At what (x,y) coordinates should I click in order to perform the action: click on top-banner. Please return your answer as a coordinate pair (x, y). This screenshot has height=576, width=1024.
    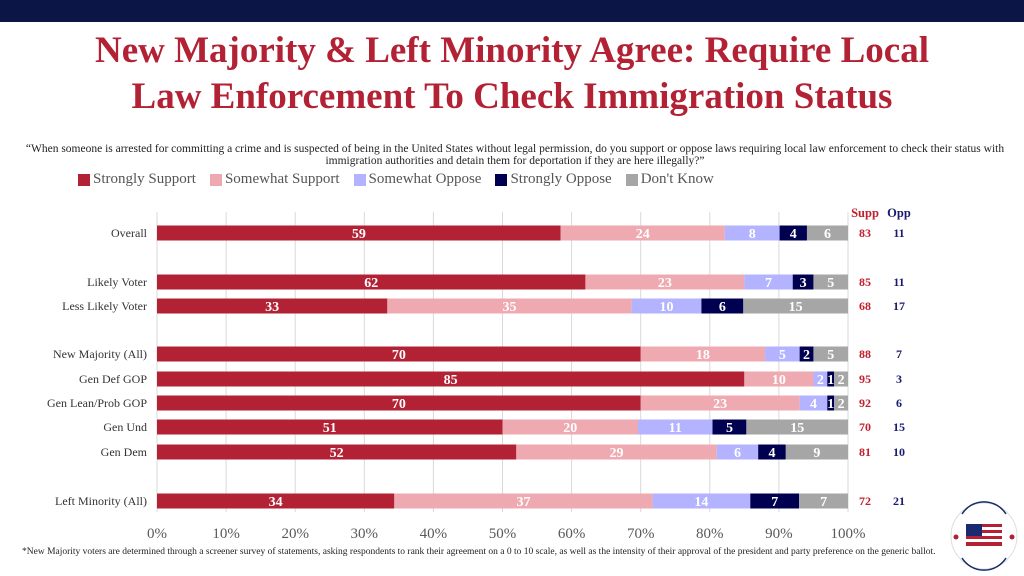
    Looking at the image, I should click on (512, 11).